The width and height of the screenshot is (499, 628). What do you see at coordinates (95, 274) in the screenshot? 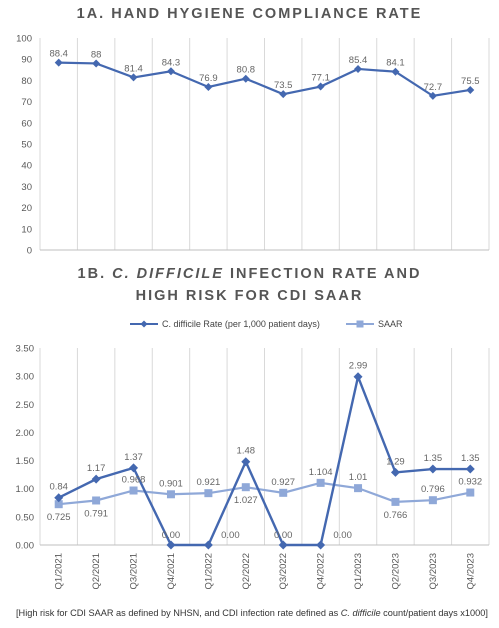
I see `chart2-title-pre: 1B.` at bounding box center [95, 274].